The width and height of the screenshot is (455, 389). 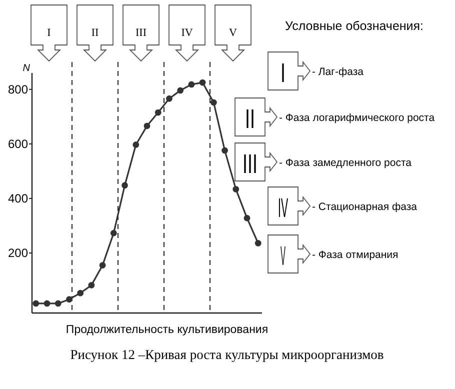 What do you see at coordinates (354, 26) in the screenshot?
I see `legend-title: Условные обозначения:` at bounding box center [354, 26].